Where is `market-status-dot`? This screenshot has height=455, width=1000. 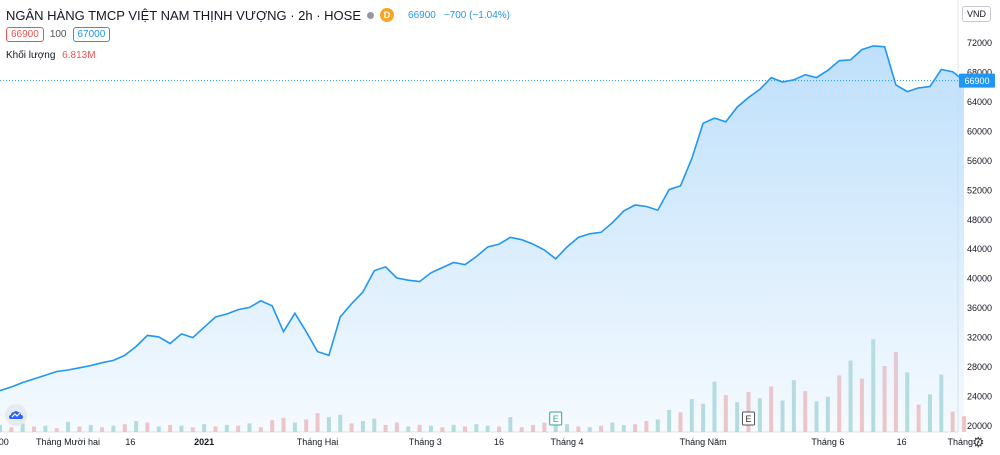 market-status-dot is located at coordinates (371, 15).